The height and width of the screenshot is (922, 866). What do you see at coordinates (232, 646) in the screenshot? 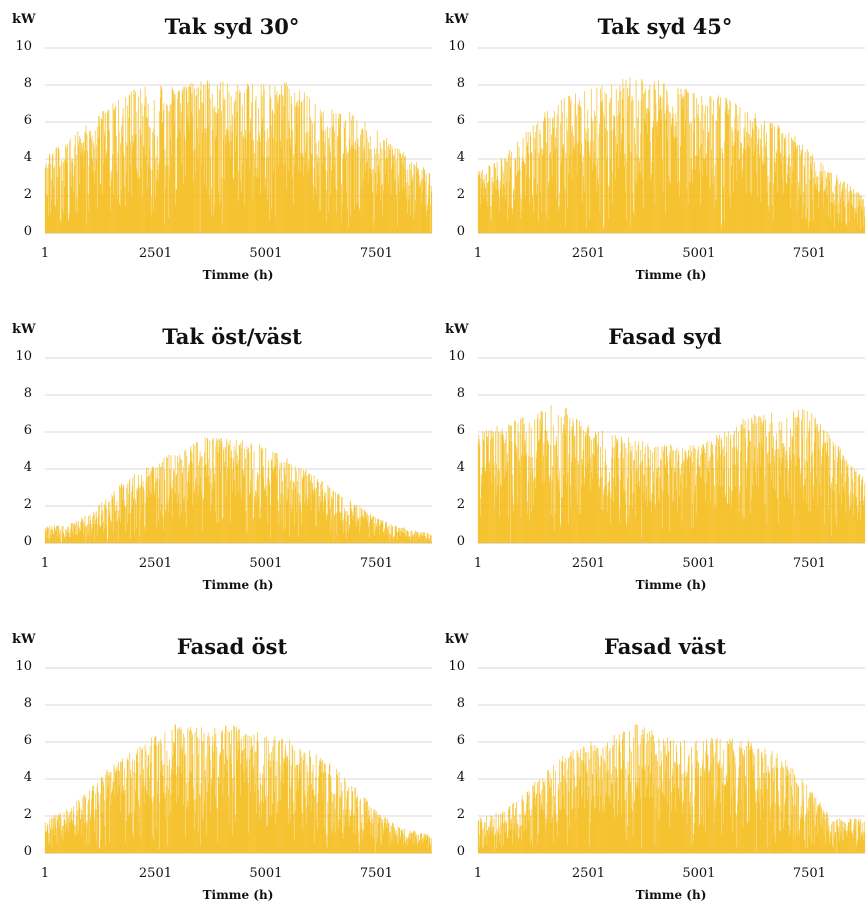
I see `chart-title: Fasad öst` at bounding box center [232, 646].